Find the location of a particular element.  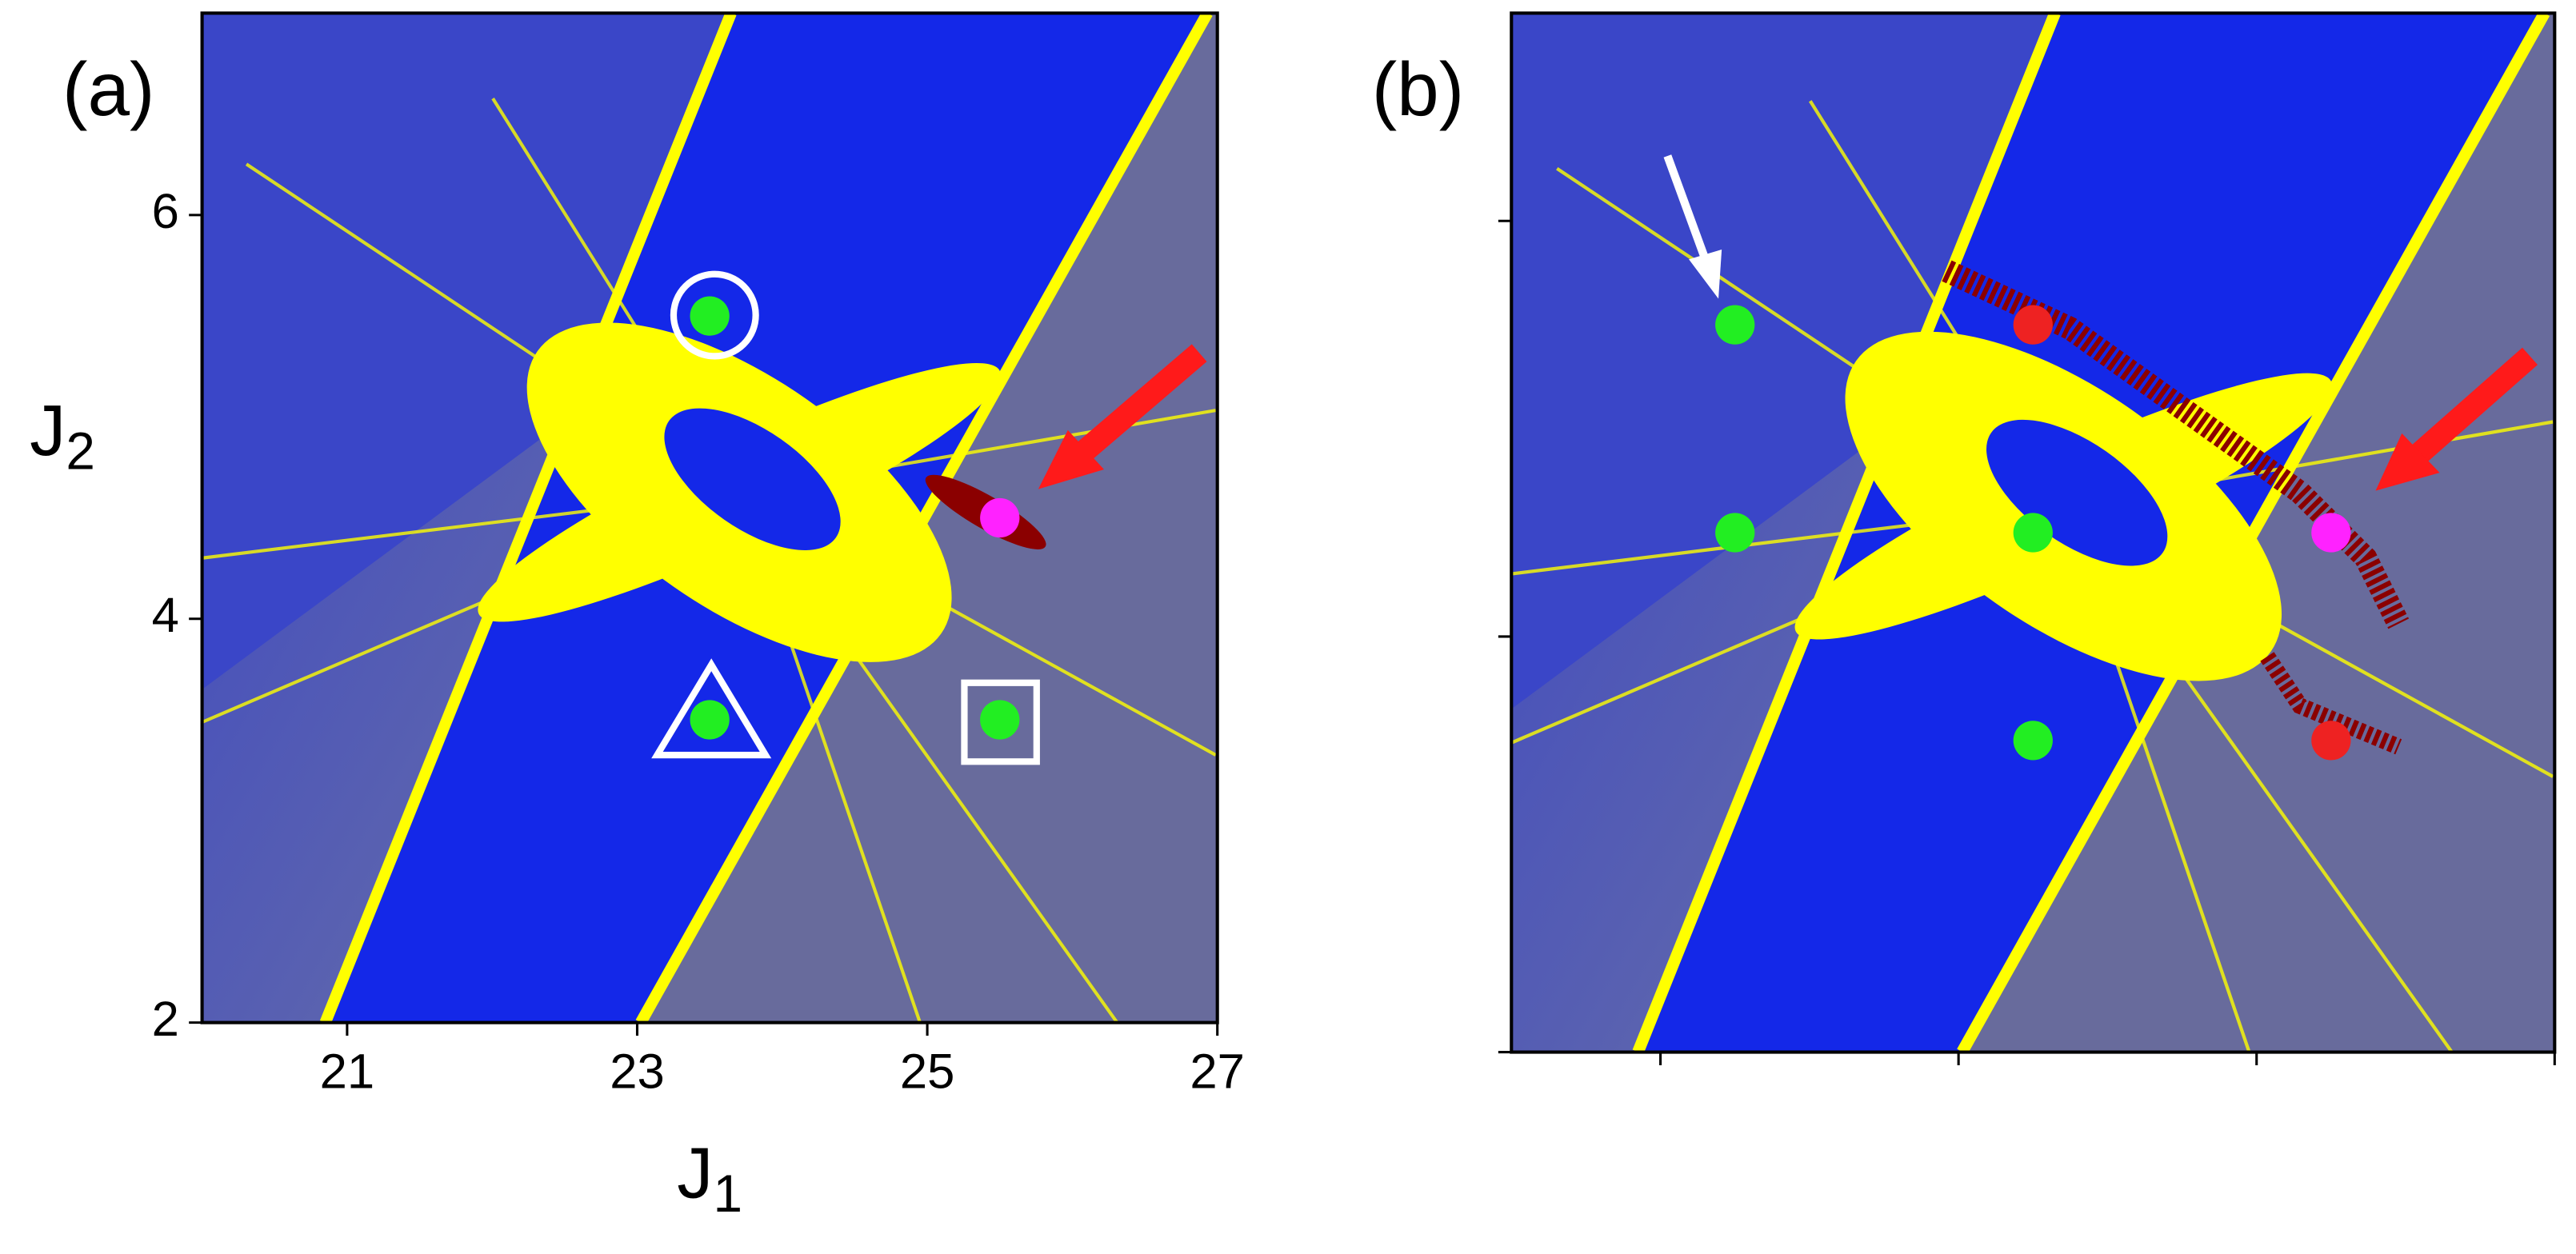

x-axis-label: J1 is located at coordinates (709, 1177).